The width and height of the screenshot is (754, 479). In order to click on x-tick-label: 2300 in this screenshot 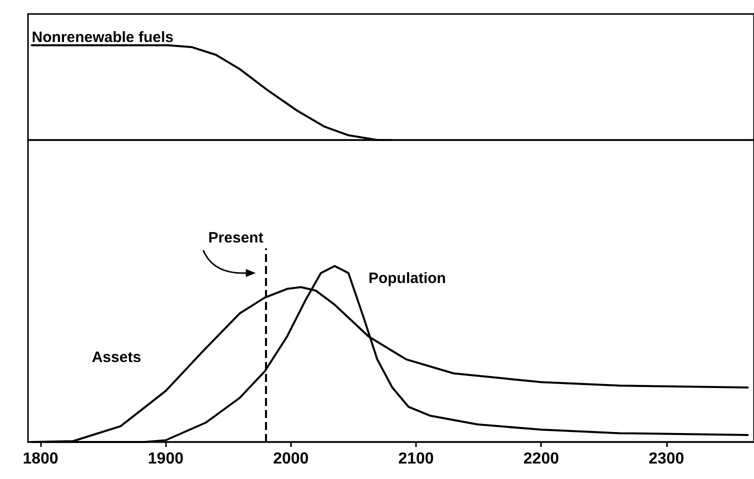, I will do `click(666, 459)`.